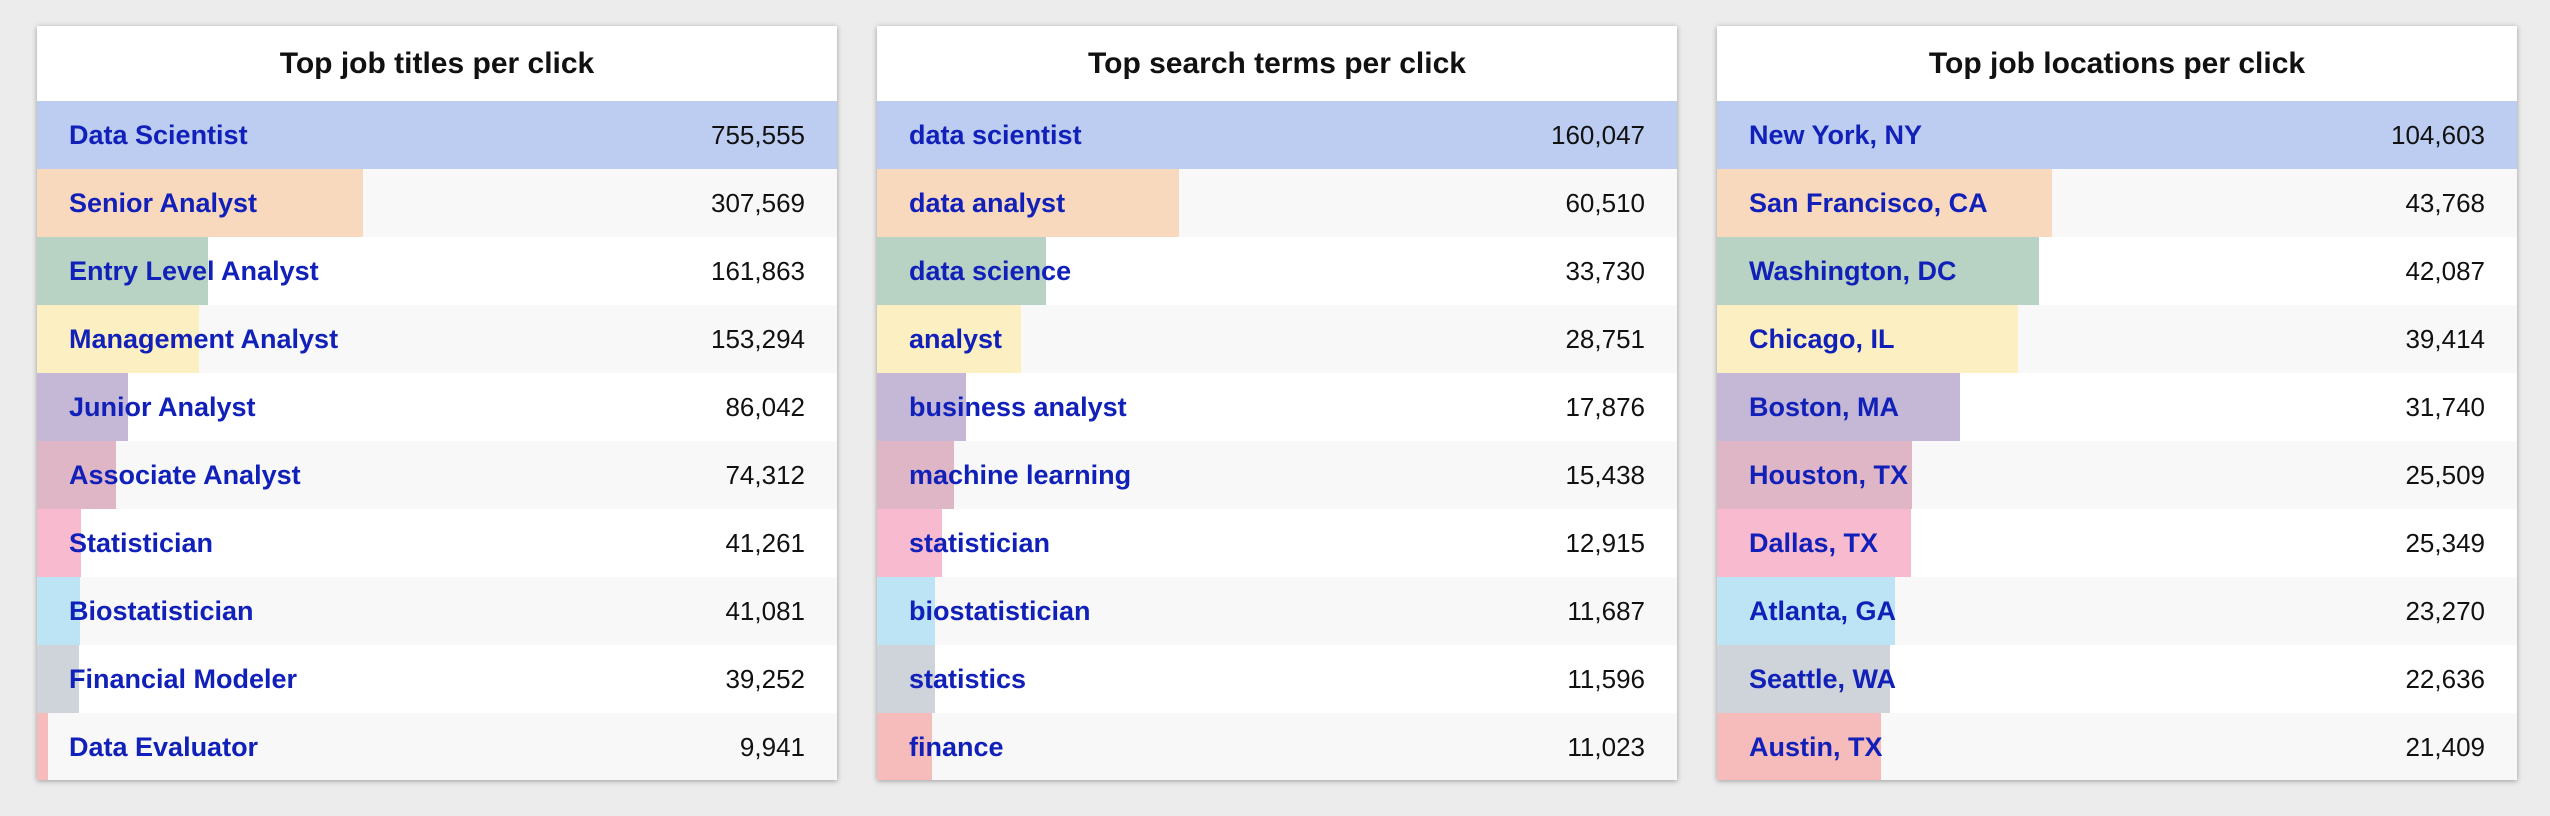 The width and height of the screenshot is (2550, 816). Describe the element at coordinates (437, 203) in the screenshot. I see `table-row: Senior Analyst 307,569` at that location.